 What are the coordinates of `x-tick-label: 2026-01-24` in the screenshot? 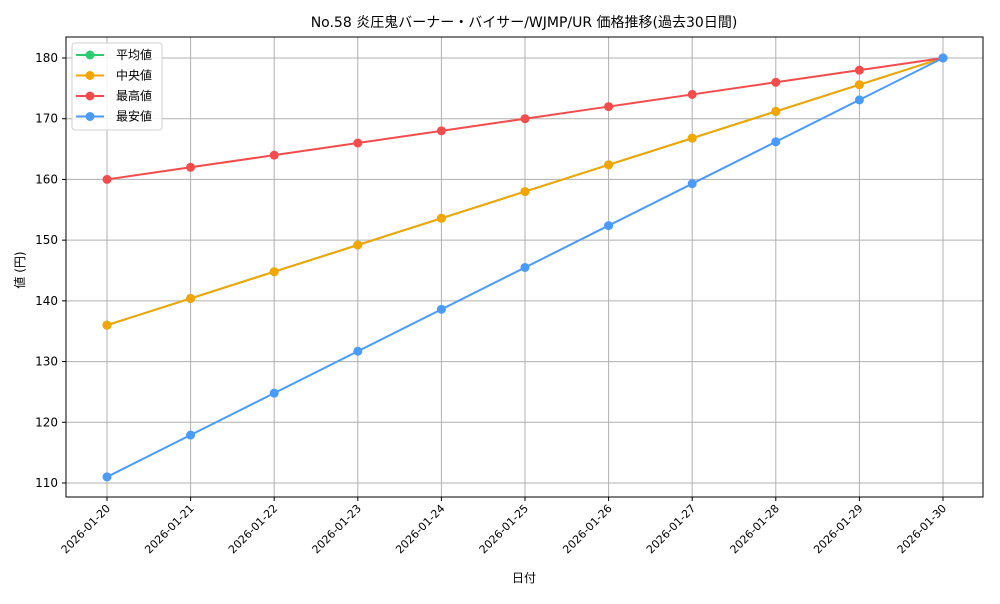 It's located at (420, 529).